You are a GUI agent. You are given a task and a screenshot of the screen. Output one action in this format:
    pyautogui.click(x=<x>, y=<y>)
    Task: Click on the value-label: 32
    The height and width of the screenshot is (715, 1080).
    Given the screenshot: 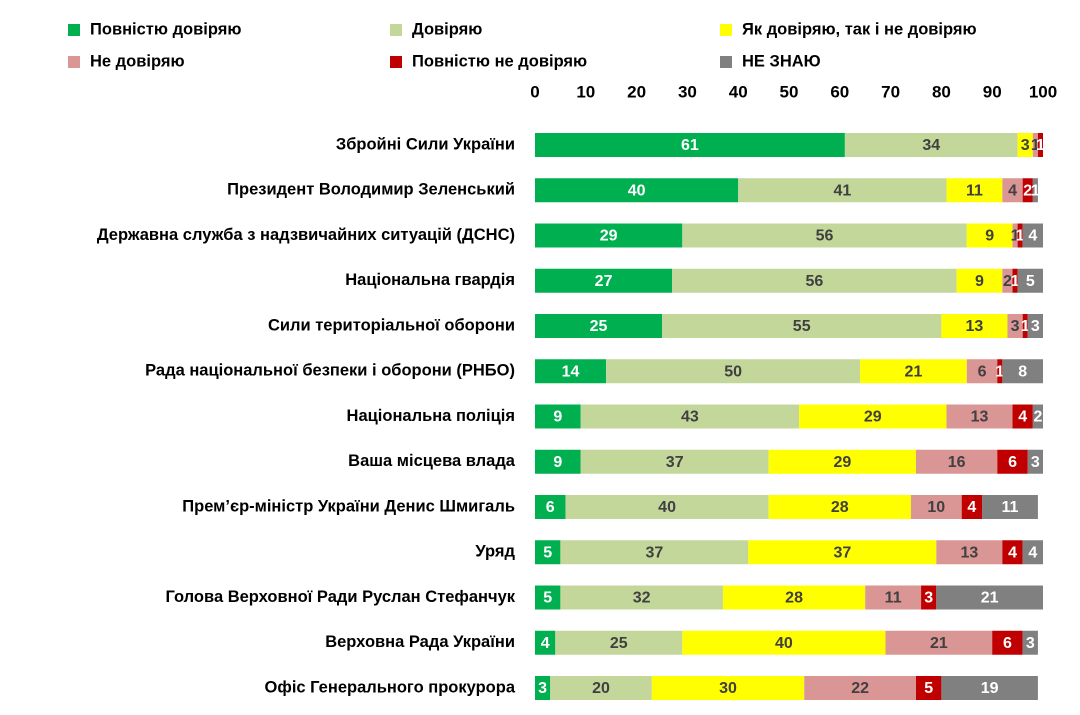 What is the action you would take?
    pyautogui.click(x=642, y=598)
    